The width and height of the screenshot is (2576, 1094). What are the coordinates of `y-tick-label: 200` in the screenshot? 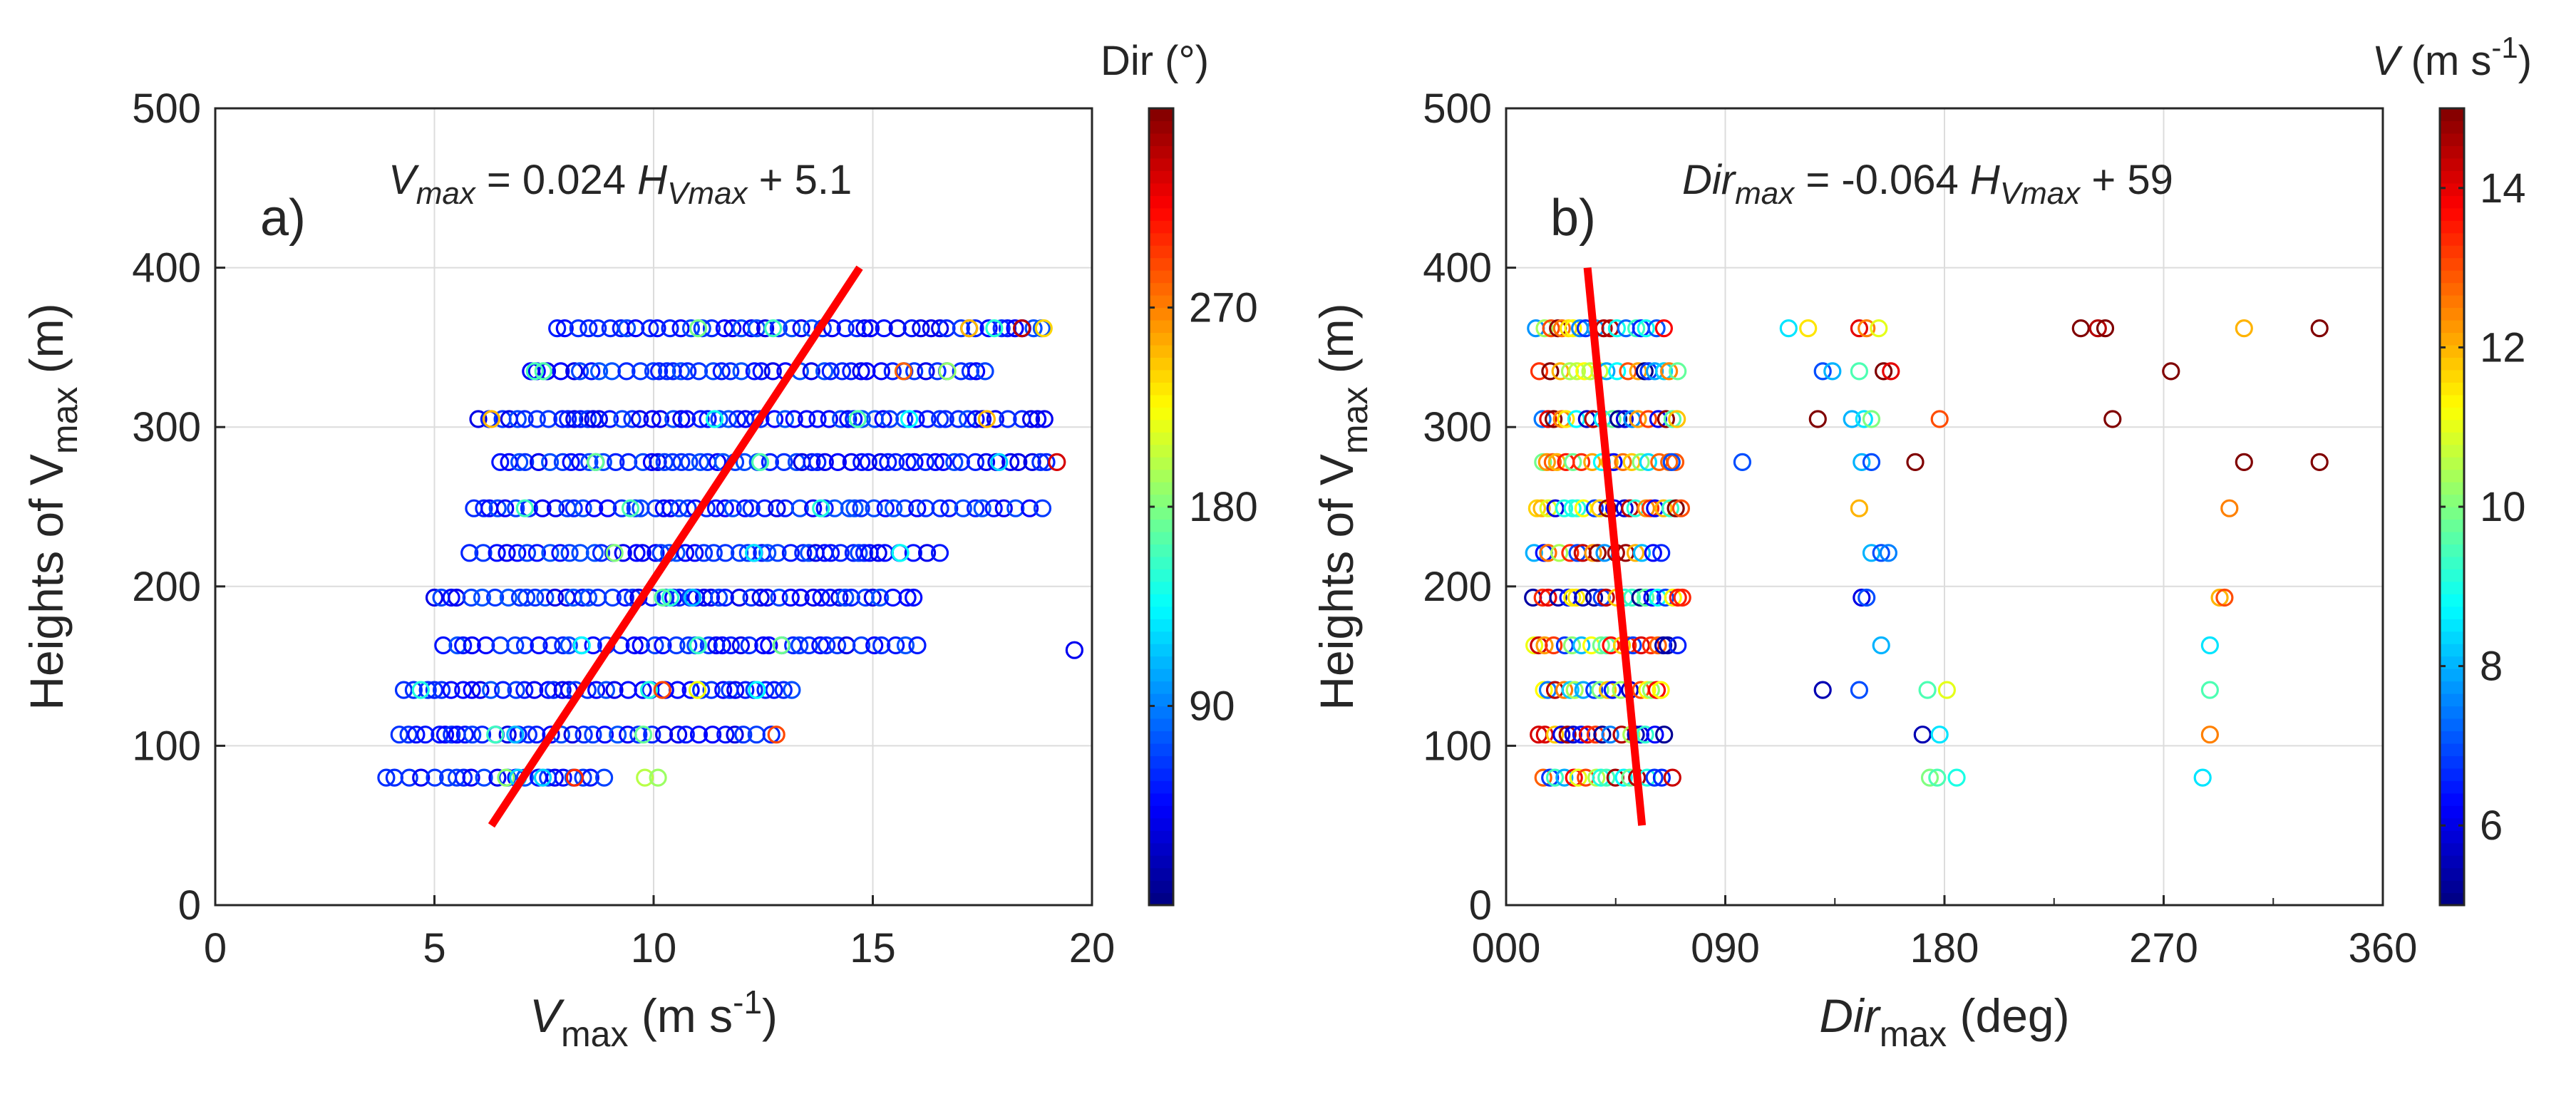 It's located at (166, 587).